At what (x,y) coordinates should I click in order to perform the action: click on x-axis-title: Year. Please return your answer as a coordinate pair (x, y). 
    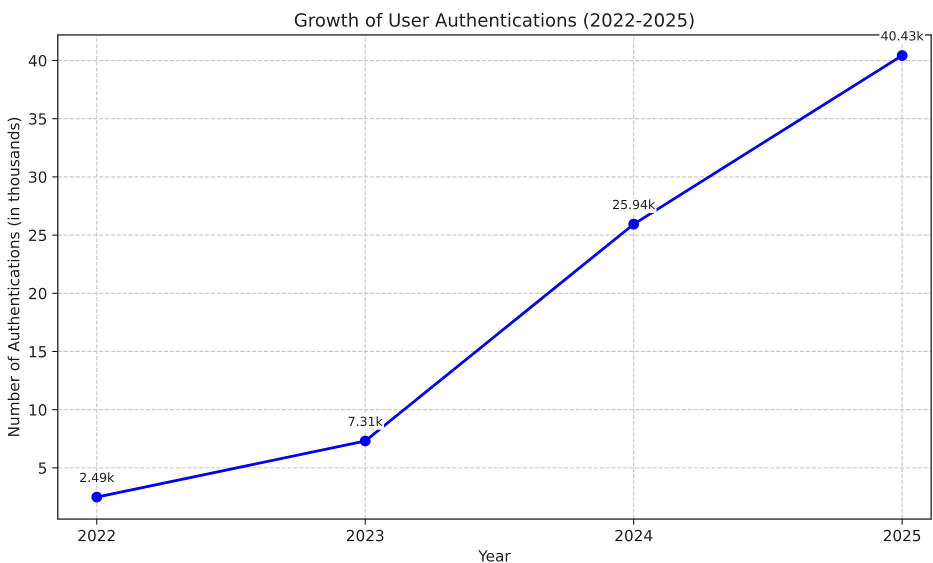
    Looking at the image, I should click on (494, 556).